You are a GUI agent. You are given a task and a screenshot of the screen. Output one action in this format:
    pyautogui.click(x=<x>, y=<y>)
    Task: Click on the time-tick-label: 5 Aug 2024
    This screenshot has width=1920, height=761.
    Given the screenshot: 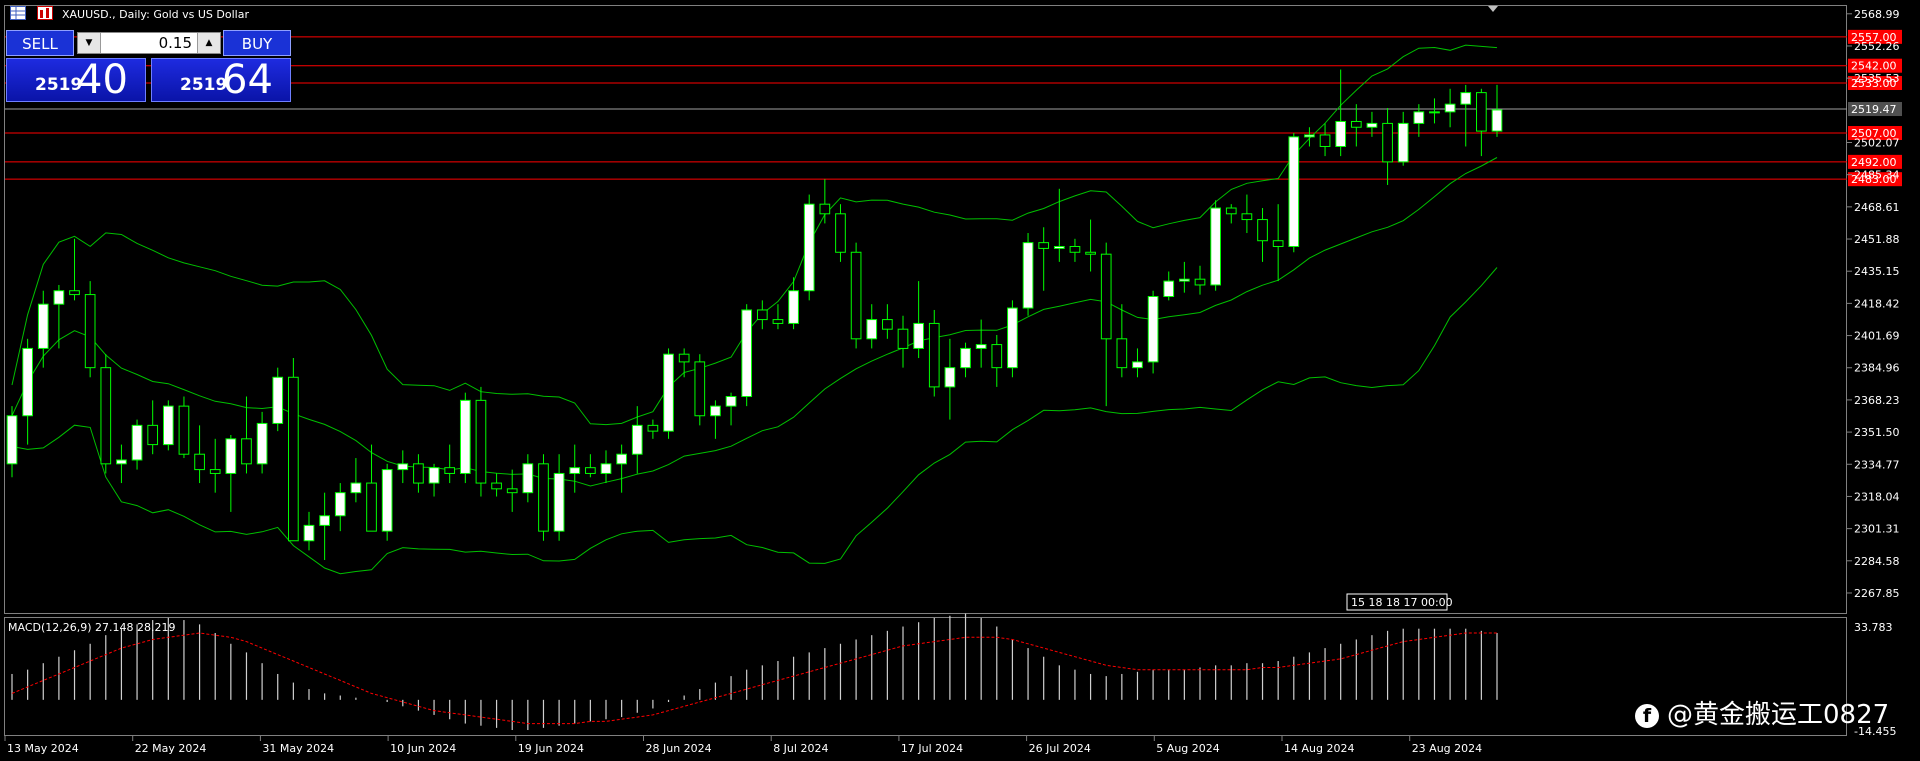 What is the action you would take?
    pyautogui.click(x=1187, y=748)
    